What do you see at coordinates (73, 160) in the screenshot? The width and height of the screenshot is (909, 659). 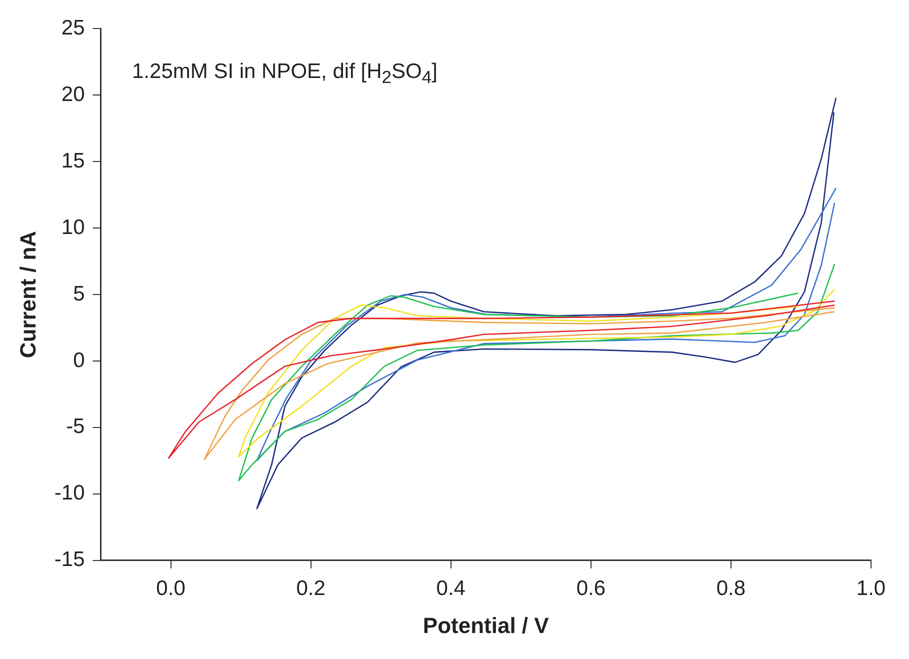 I see `y-tick-label: 15` at bounding box center [73, 160].